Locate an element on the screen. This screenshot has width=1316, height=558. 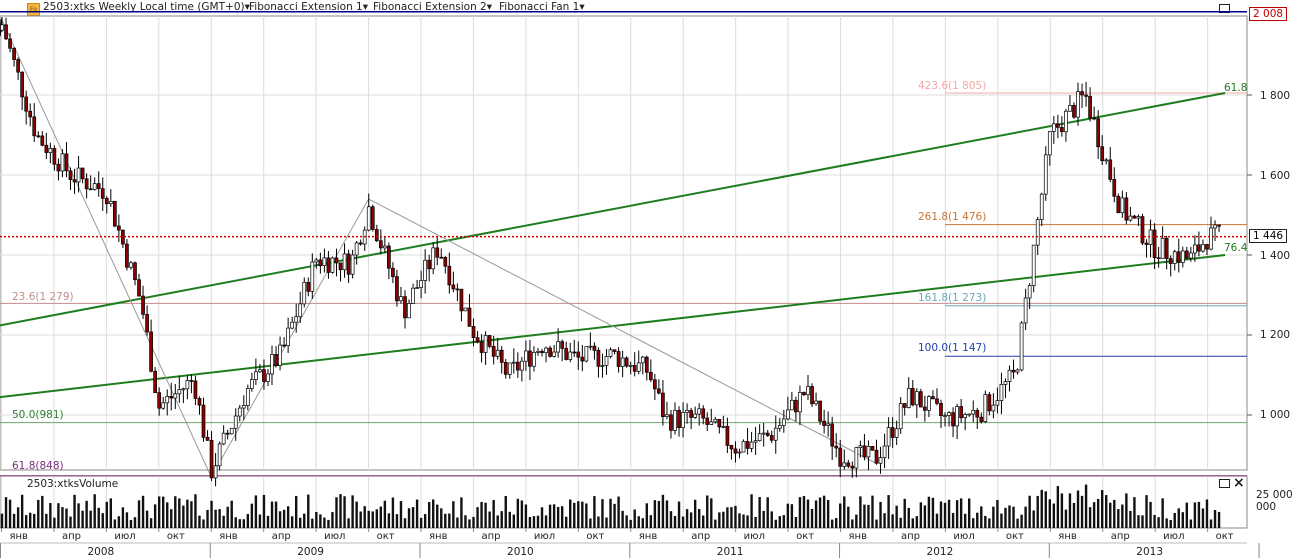
fib-fan-1-menu: Fibonacci Fan 1▾ is located at coordinates (542, 7).